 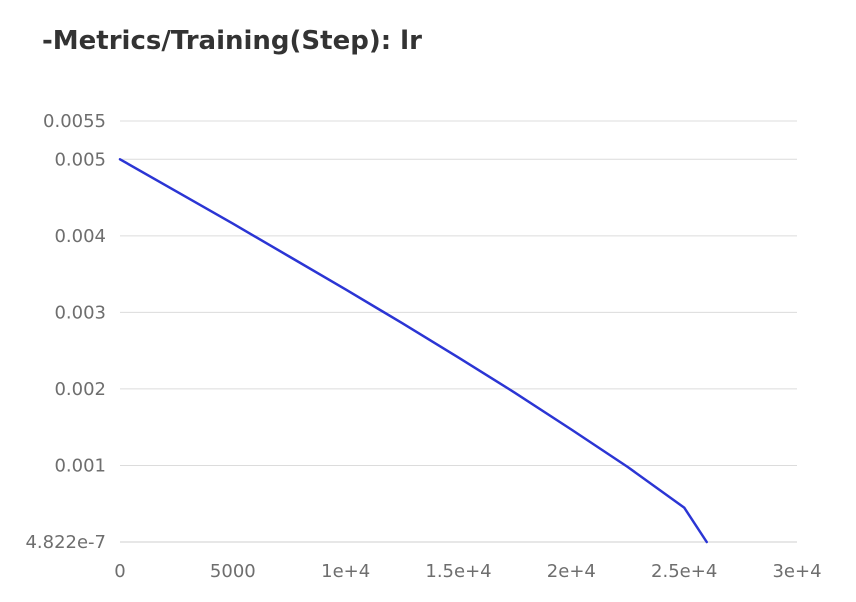 What do you see at coordinates (80, 312) in the screenshot?
I see `y-tick-label: 0.003` at bounding box center [80, 312].